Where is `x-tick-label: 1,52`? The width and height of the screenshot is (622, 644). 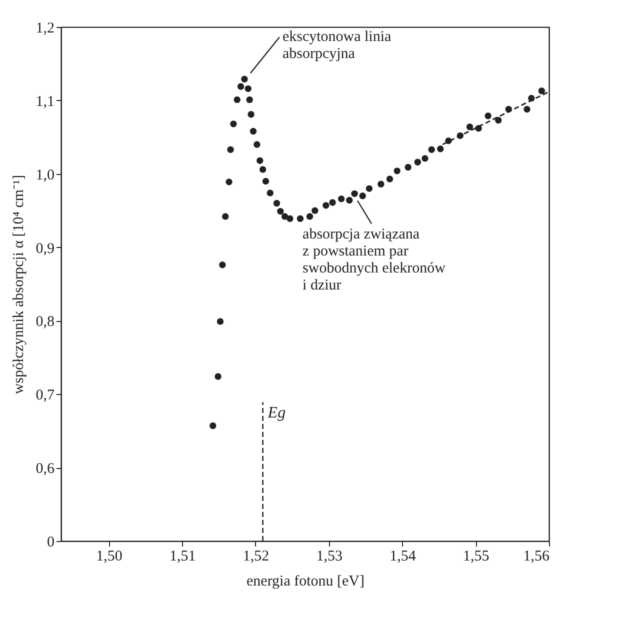 x-tick-label: 1,52 is located at coordinates (256, 556).